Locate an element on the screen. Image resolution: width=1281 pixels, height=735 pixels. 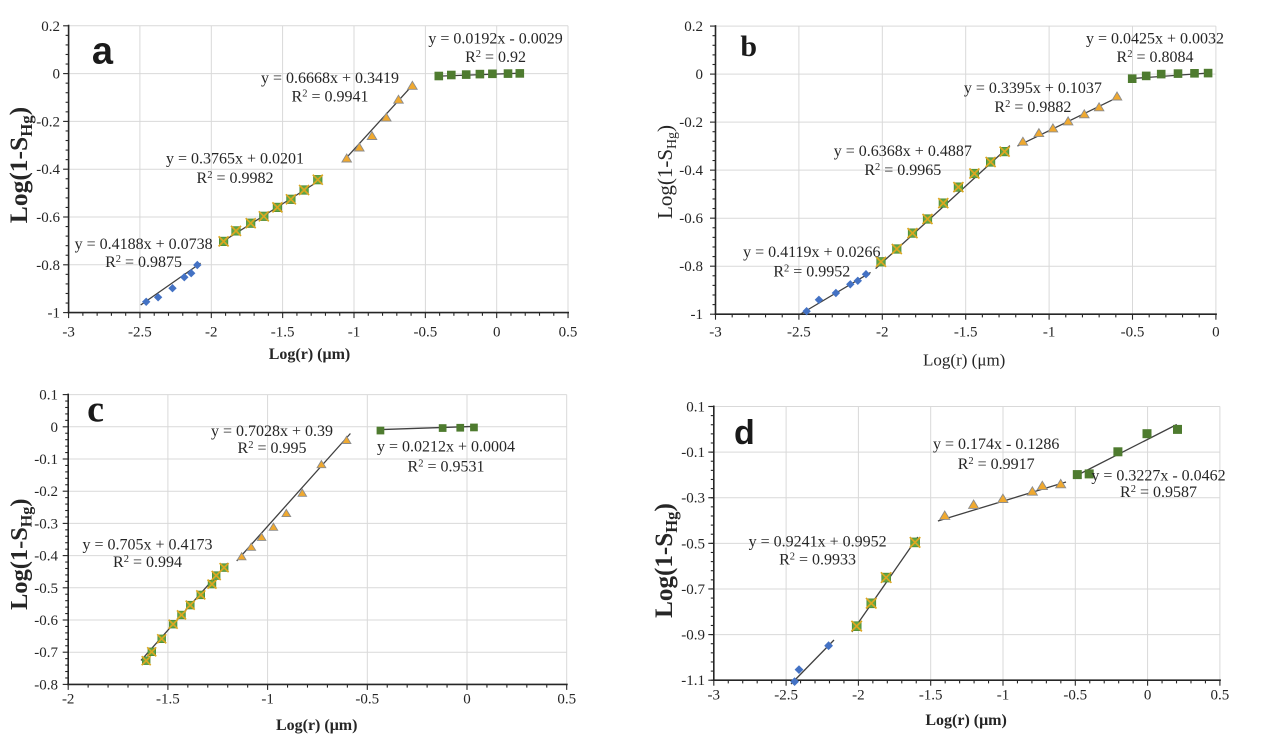
svg-text: R2 = 0.9882 is located at coordinates (1032, 107).